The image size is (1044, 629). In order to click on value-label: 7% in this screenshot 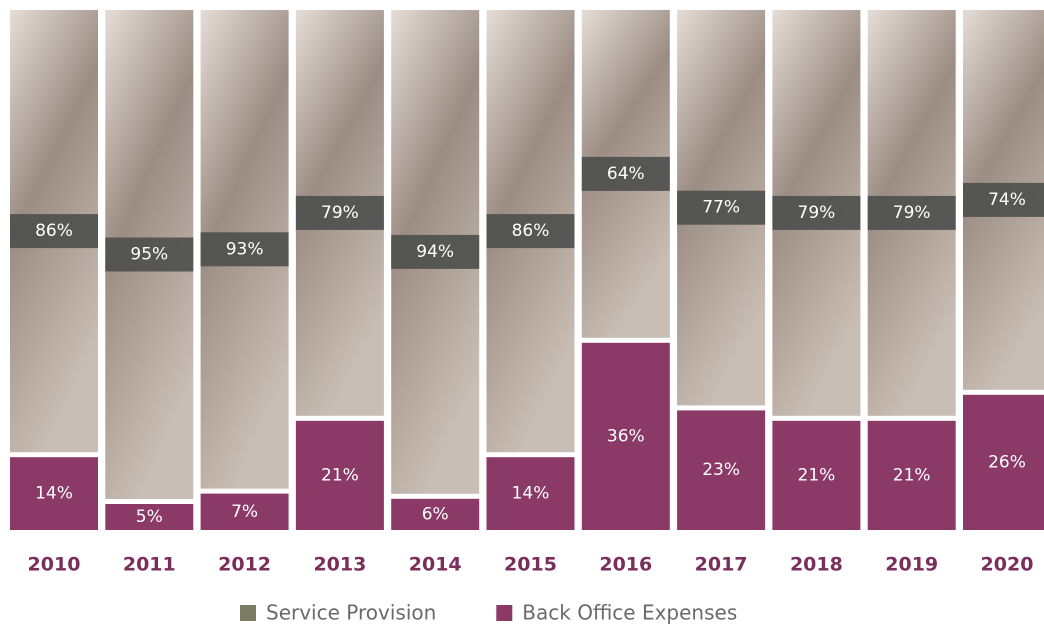, I will do `click(244, 512)`.